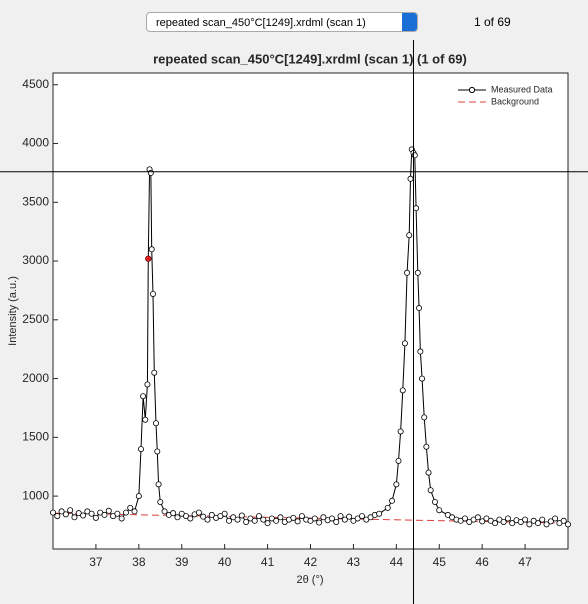  What do you see at coordinates (311, 562) in the screenshot?
I see `x-tick-label: 42` at bounding box center [311, 562].